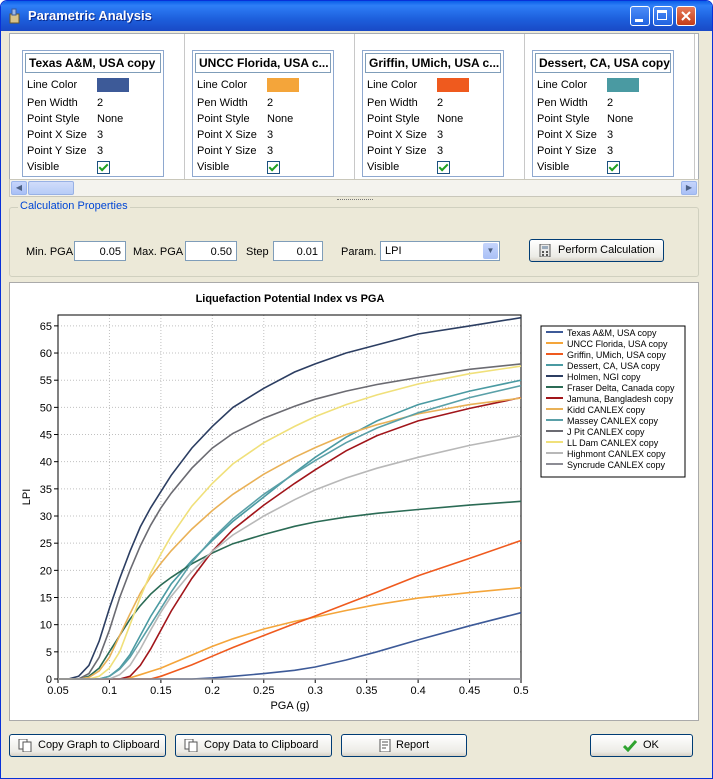 This screenshot has width=713, height=779. Describe the element at coordinates (90, 15) in the screenshot. I see `window-title: Parametric Analysis` at that location.